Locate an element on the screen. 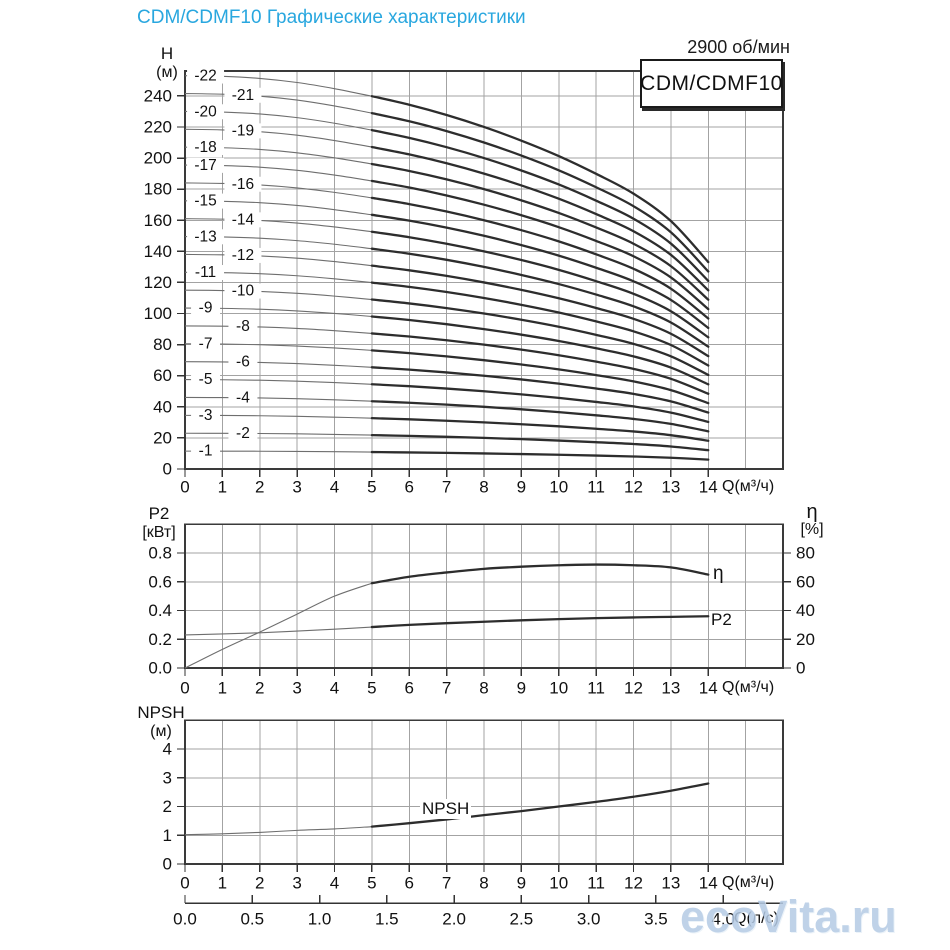 This screenshot has height=950, width=950. tick-label: -2 is located at coordinates (243, 433).